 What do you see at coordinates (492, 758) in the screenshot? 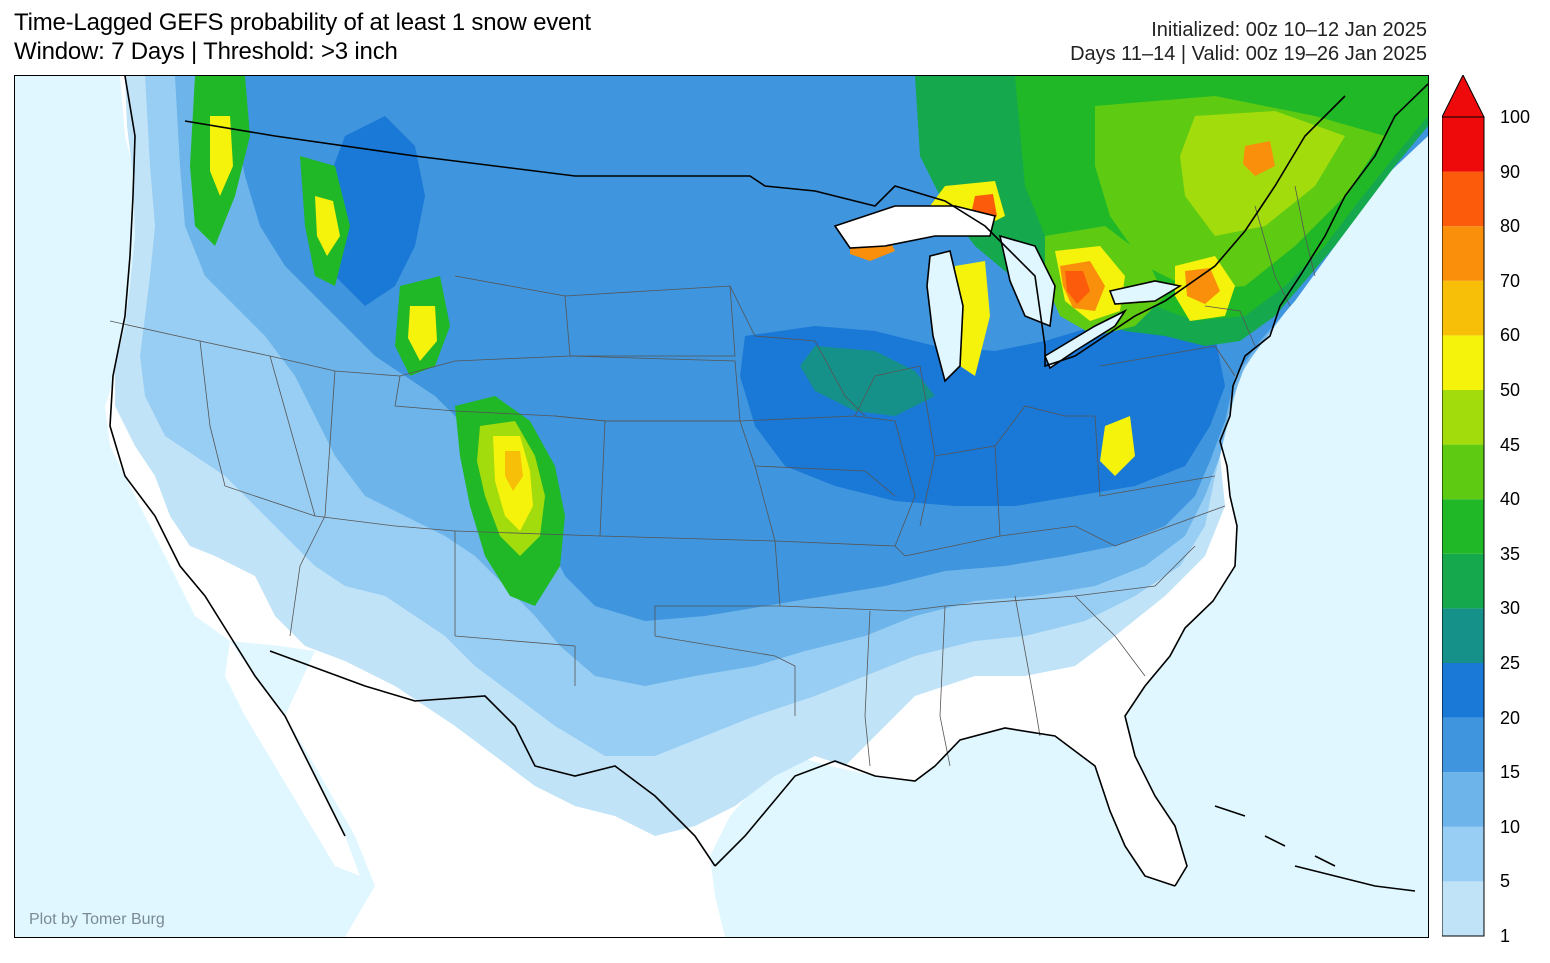
I see `us-mexico-border` at bounding box center [492, 758].